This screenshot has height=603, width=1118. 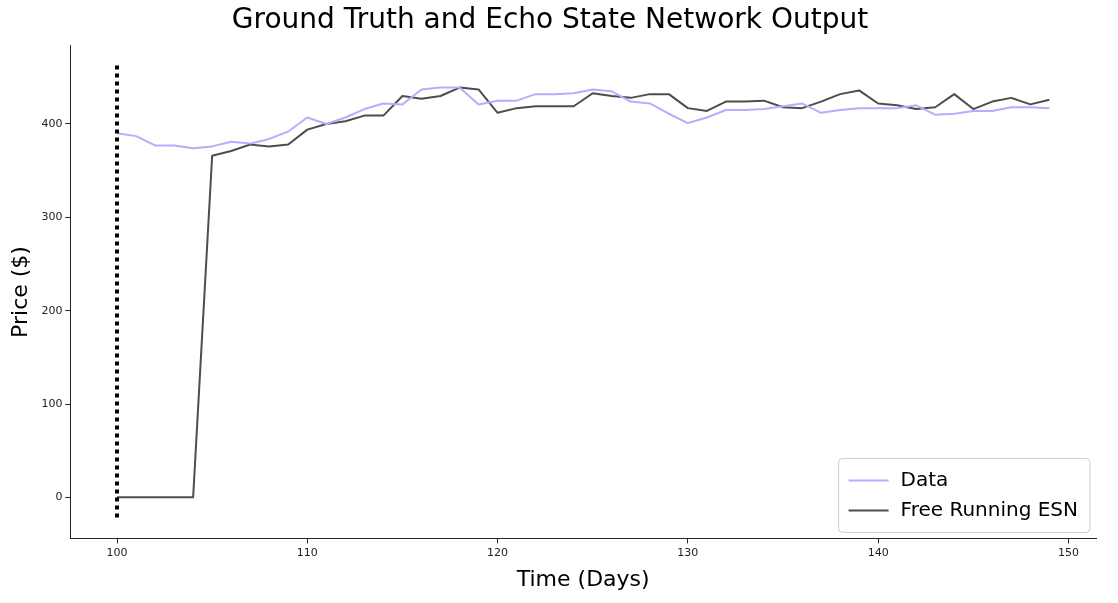 What do you see at coordinates (117, 552) in the screenshot?
I see `x-tick-label: 100` at bounding box center [117, 552].